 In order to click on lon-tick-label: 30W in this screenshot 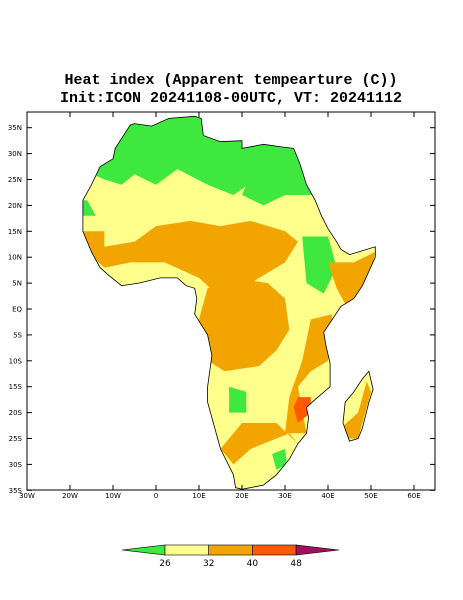, I will do `click(27, 496)`.